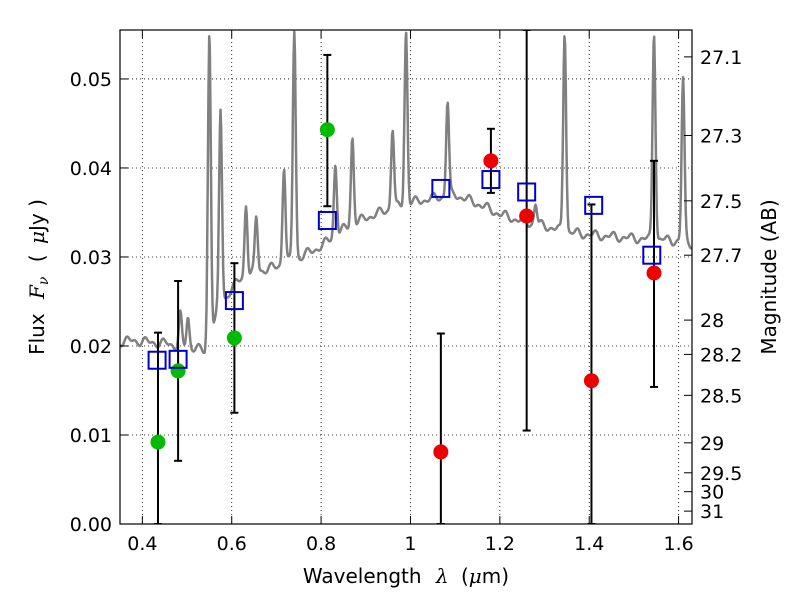 The image size is (800, 600). I want to click on magnitude-tick-label: 27.7, so click(721, 256).